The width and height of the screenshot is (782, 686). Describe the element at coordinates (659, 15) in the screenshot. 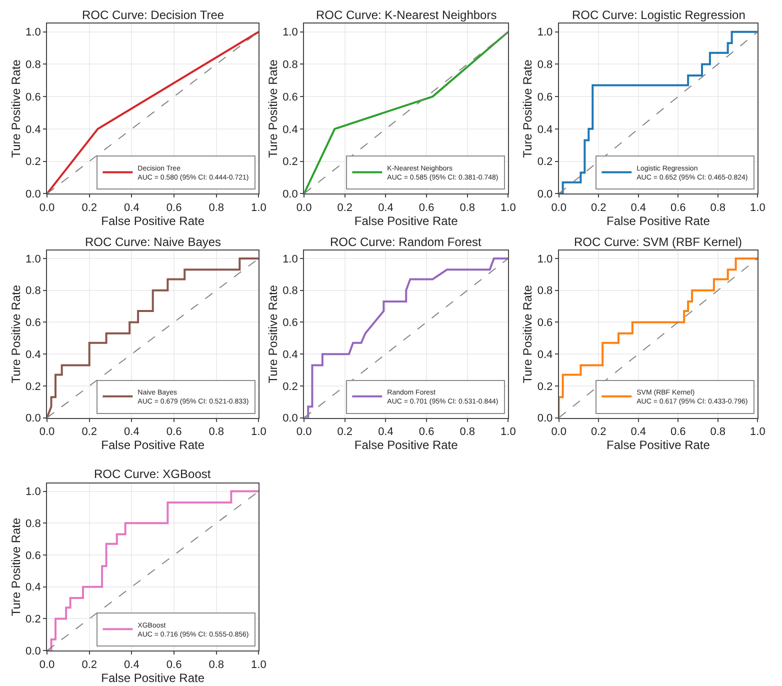

I see `chart-title: ROC Curve: Logistic Regression` at that location.